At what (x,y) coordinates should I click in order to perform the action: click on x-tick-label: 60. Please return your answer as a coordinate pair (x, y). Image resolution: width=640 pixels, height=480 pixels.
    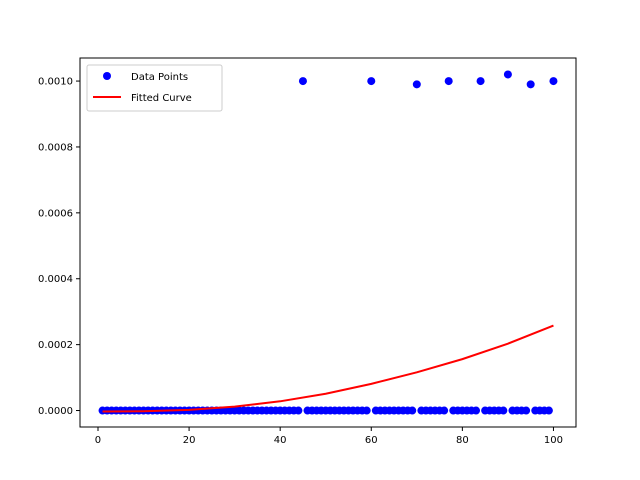
    Looking at the image, I should click on (371, 440).